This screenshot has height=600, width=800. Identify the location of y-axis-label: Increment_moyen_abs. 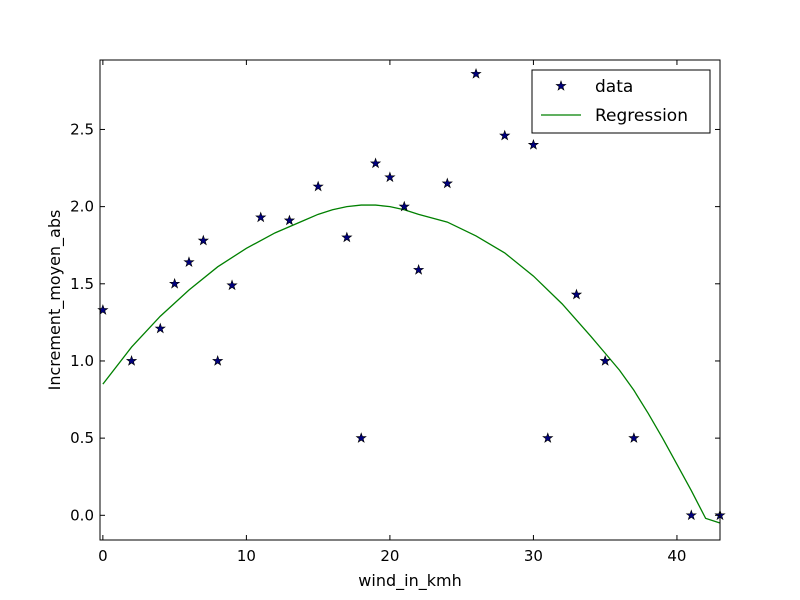
(55, 300).